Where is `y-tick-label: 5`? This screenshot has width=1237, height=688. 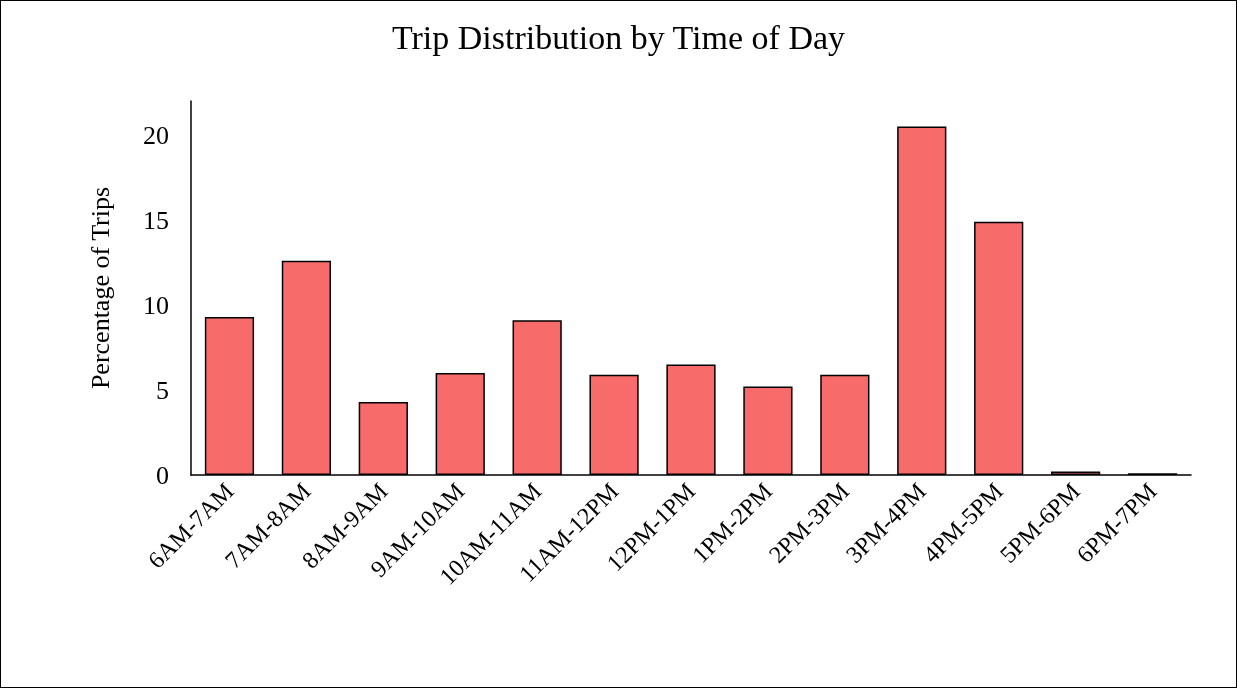 y-tick-label: 5 is located at coordinates (162, 390).